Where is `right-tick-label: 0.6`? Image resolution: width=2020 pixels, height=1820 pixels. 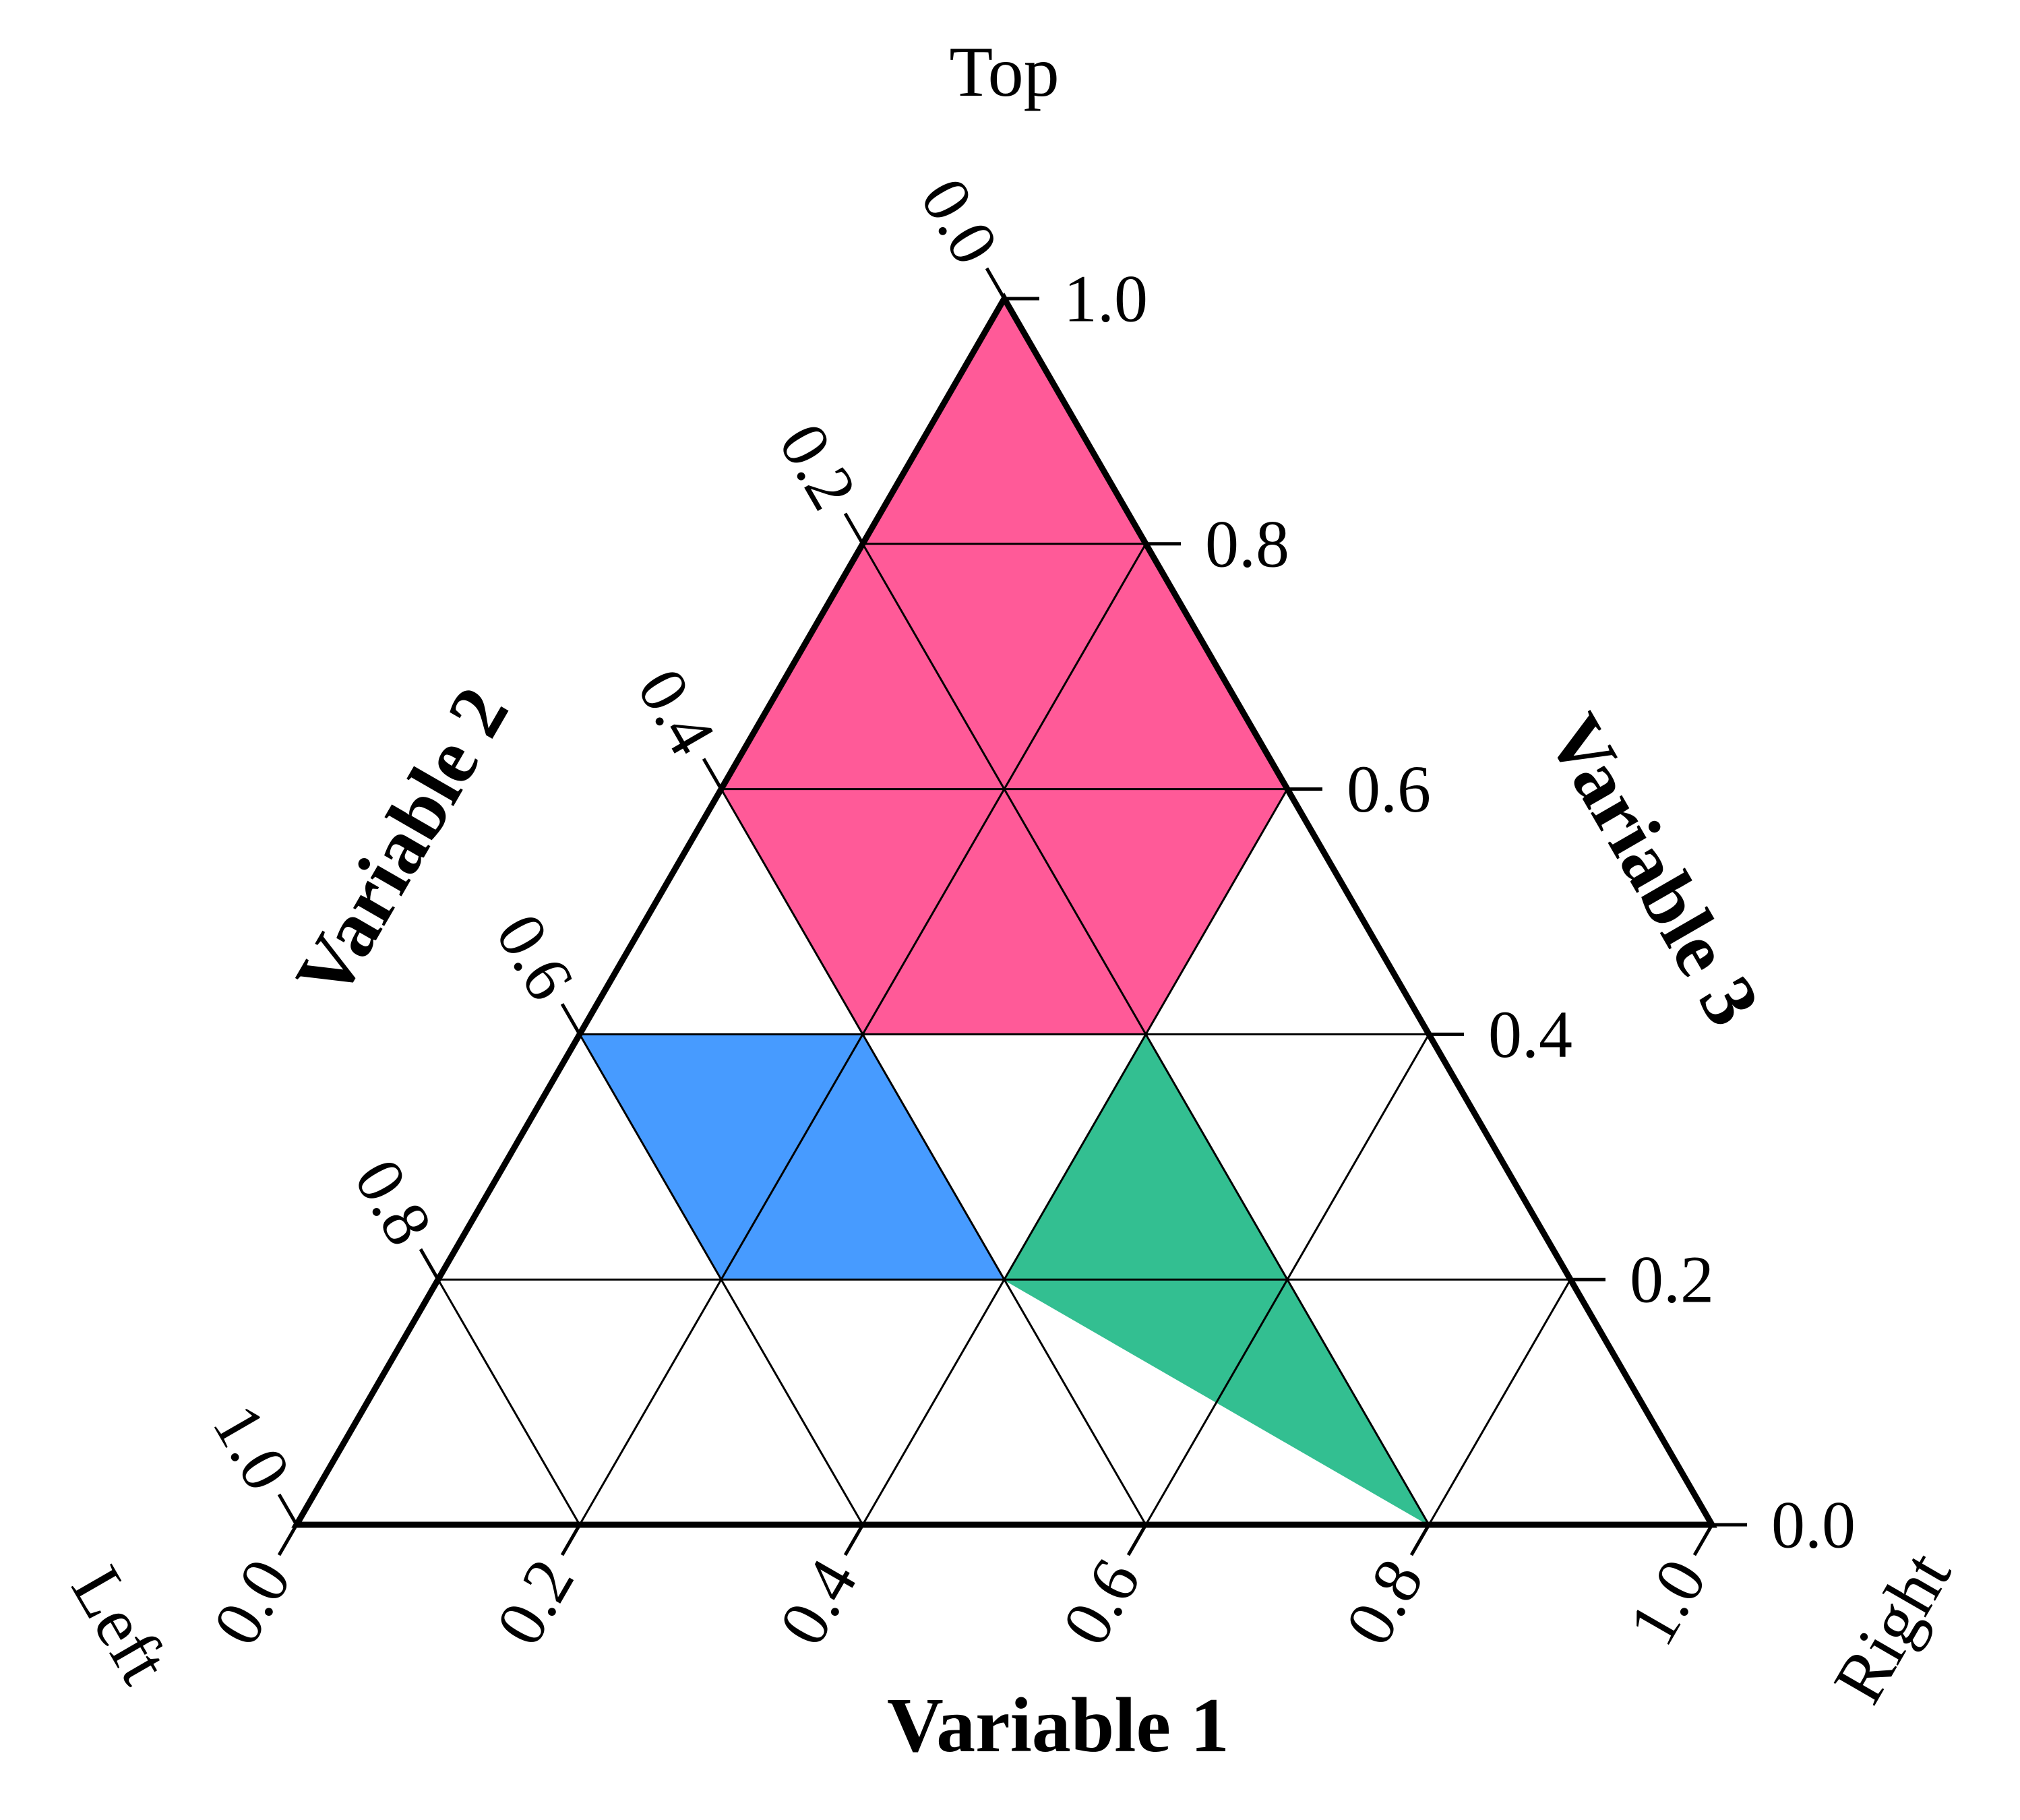
right-tick-label: 0.6 is located at coordinates (1389, 789).